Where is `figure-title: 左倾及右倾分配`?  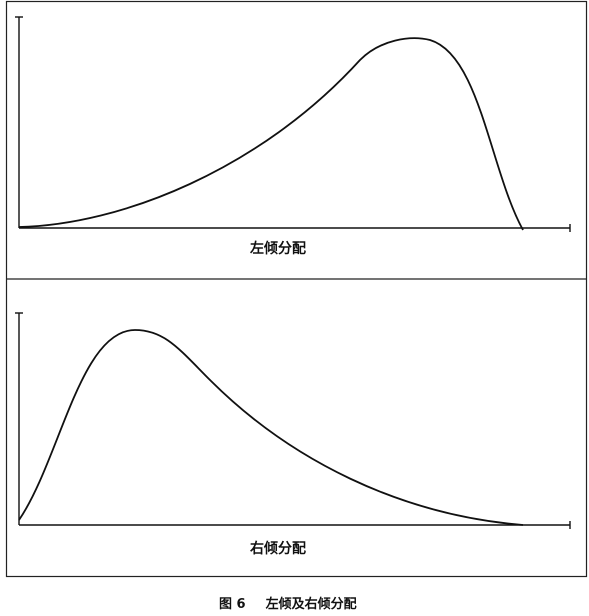 figure-title: 左倾及右倾分配 is located at coordinates (311, 604).